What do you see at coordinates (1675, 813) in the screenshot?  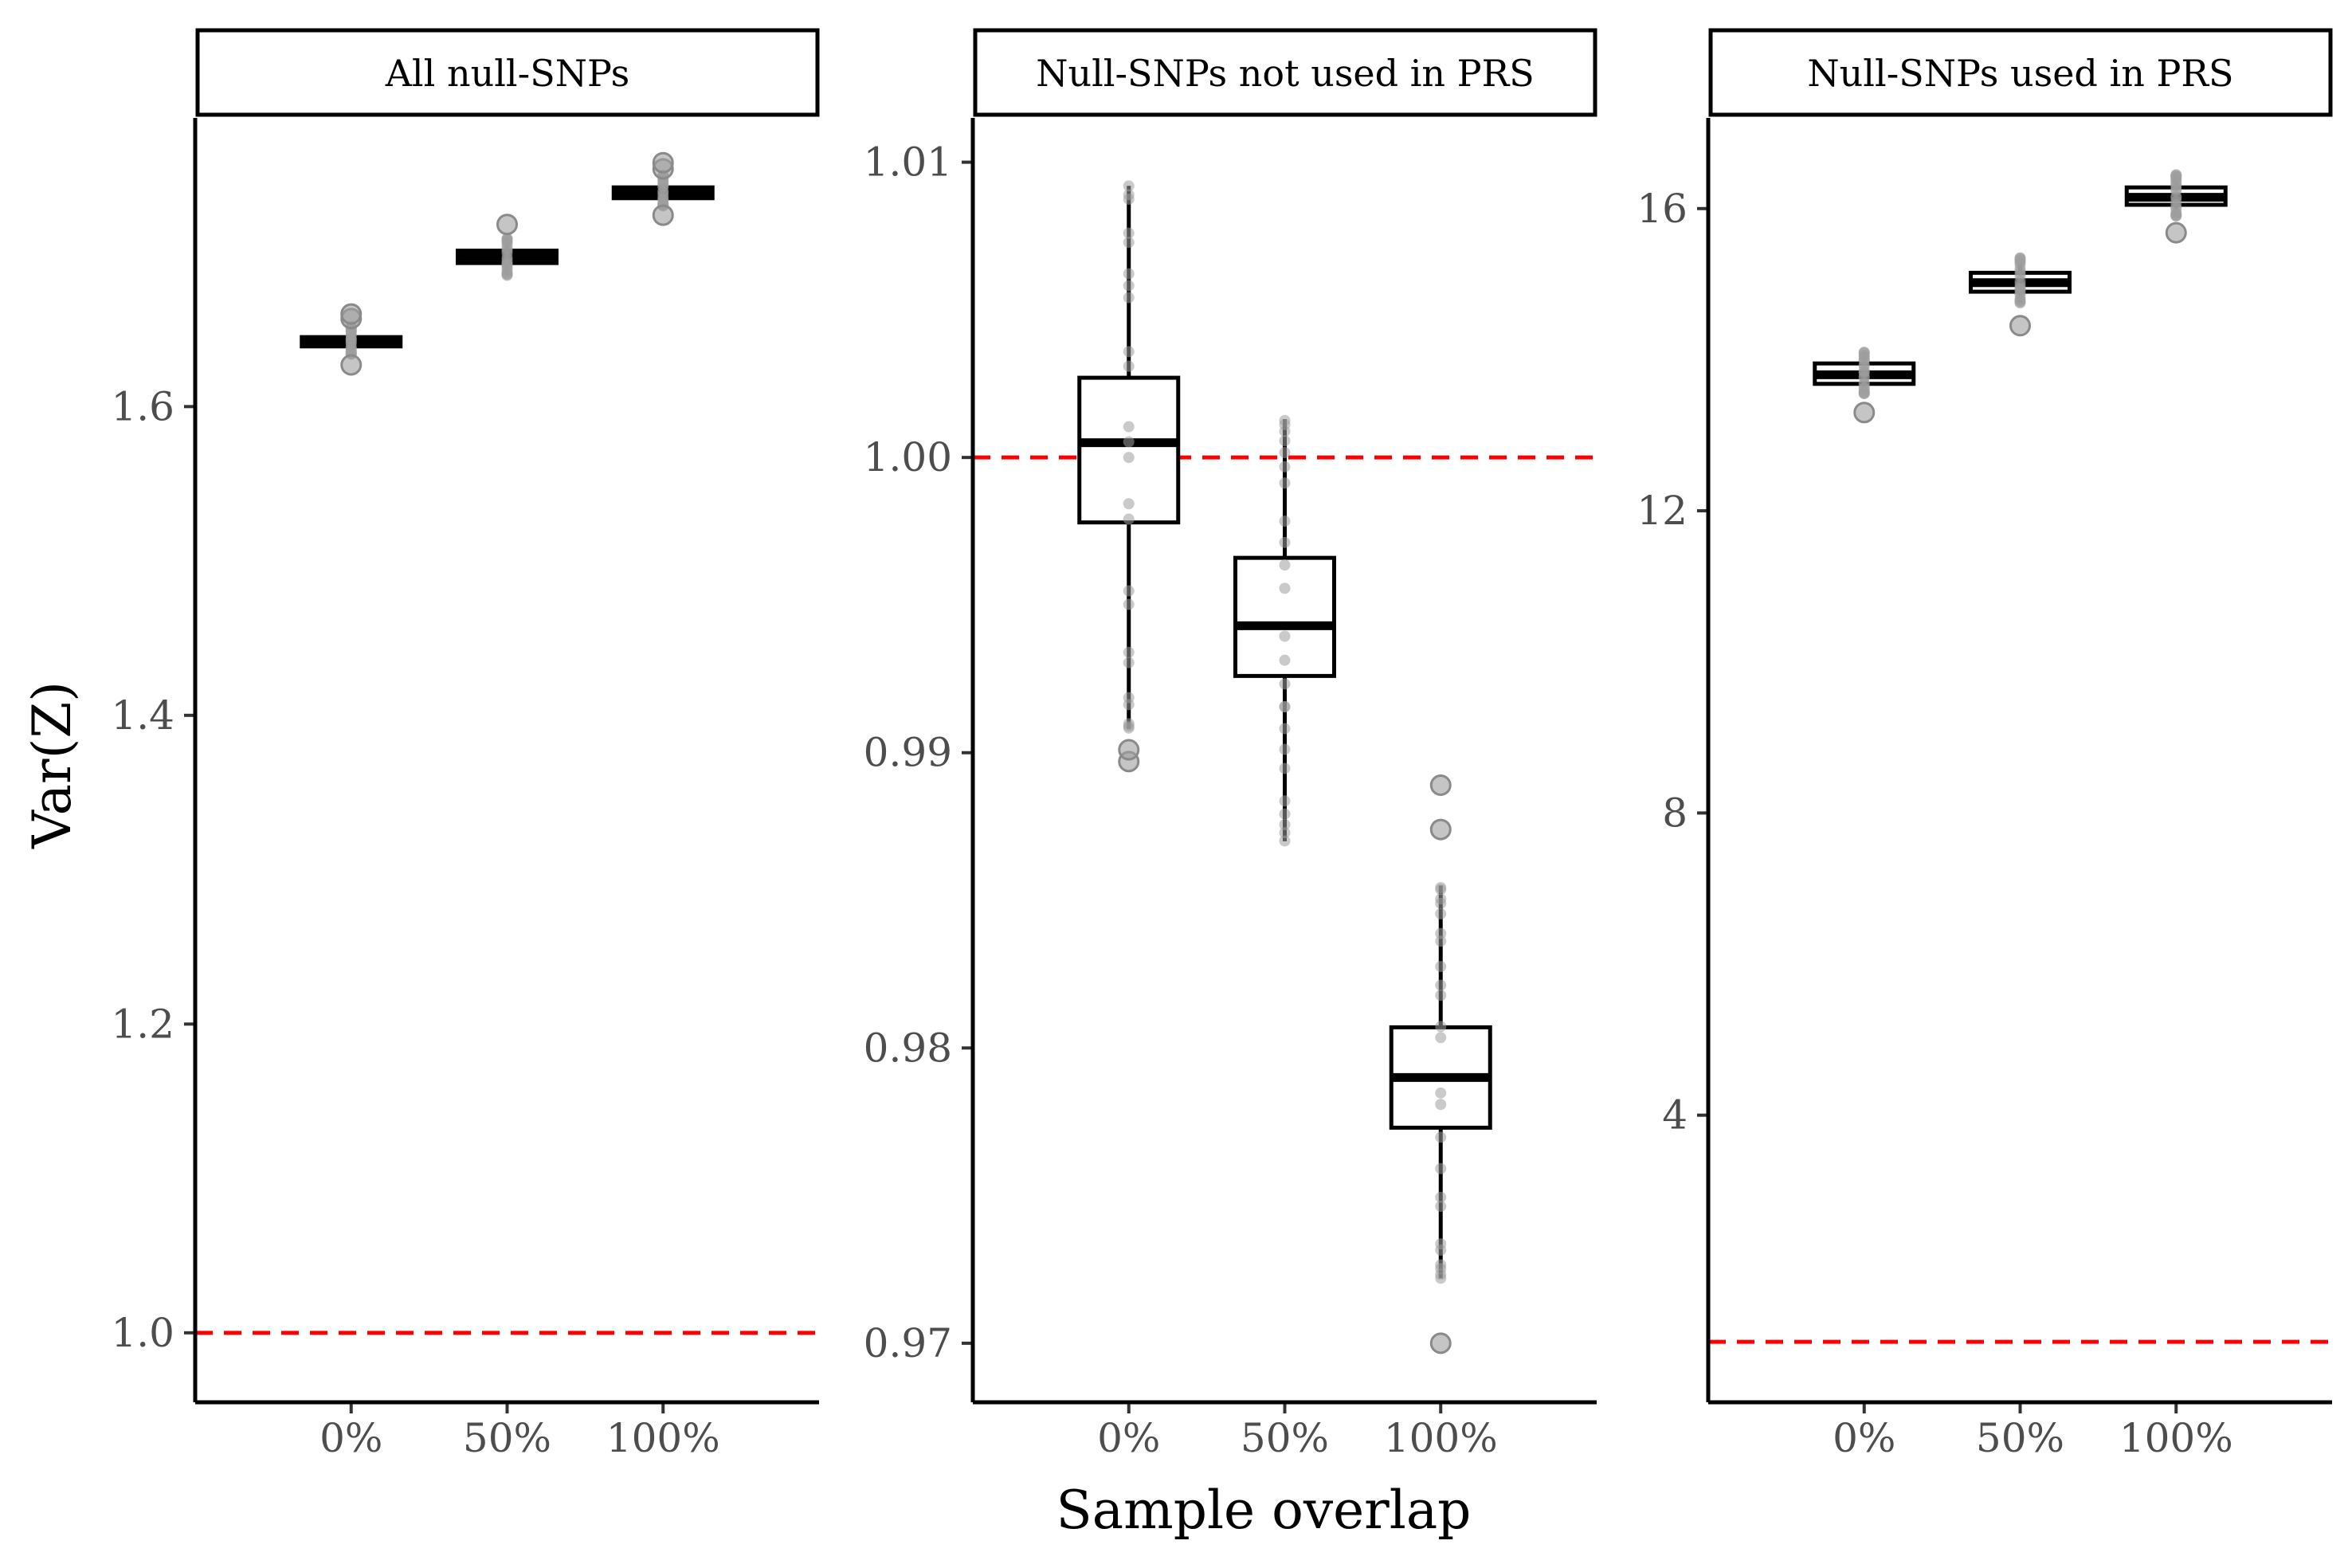 I see `y-tick-label: 8` at bounding box center [1675, 813].